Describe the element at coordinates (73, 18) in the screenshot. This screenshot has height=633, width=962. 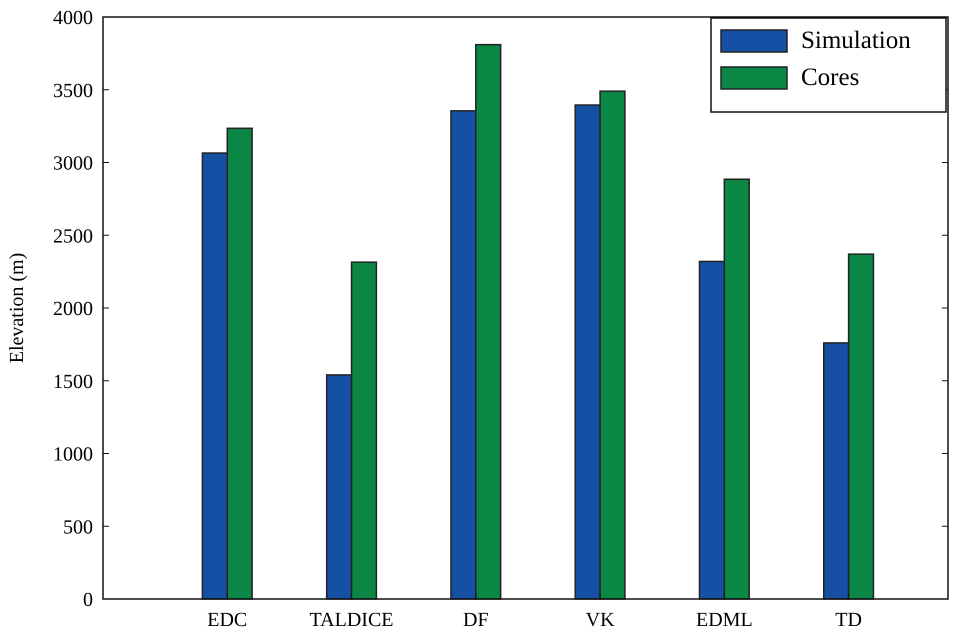
I see `y-tick-label: 4000` at that location.